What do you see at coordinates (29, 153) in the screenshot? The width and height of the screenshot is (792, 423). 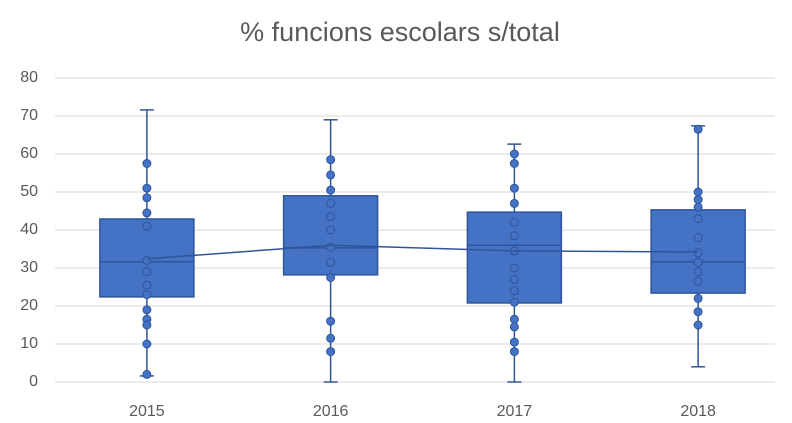 I see `y-tick-label: 60` at bounding box center [29, 153].